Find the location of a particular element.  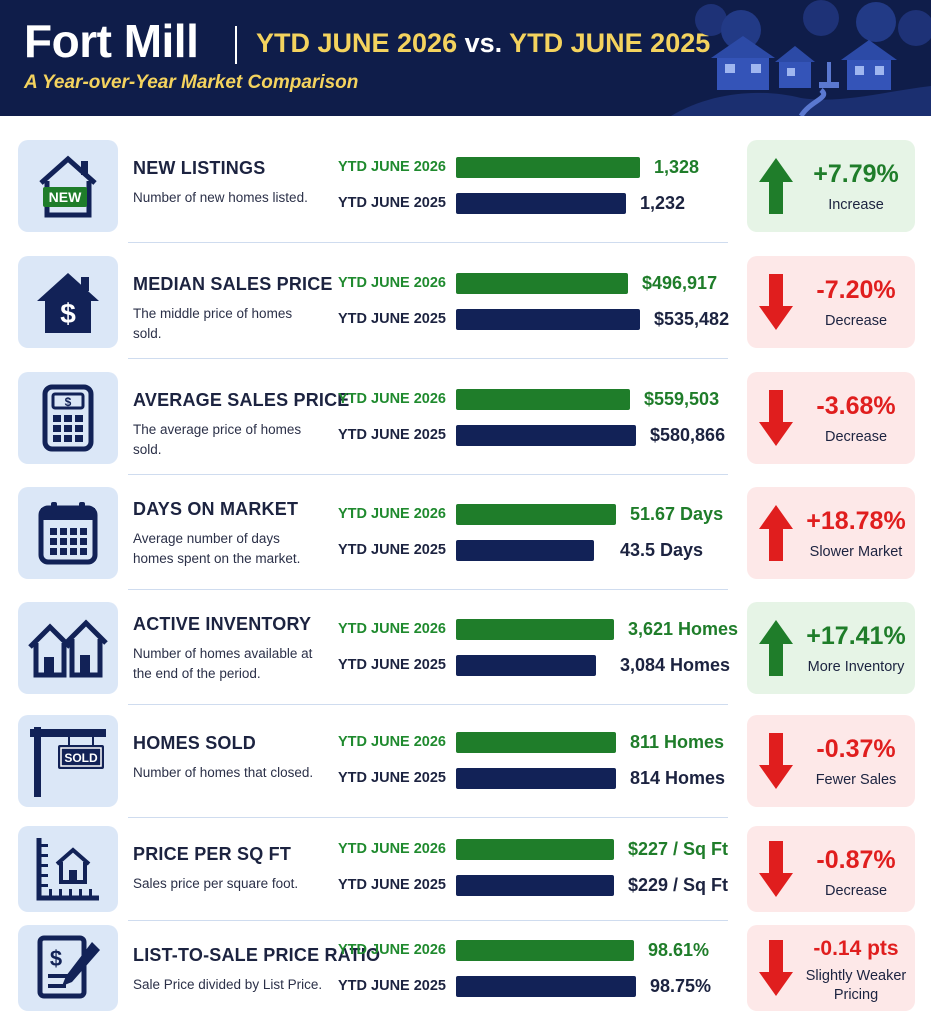

metric-title: MEDIAN SALES PRICE is located at coordinates (233, 284).